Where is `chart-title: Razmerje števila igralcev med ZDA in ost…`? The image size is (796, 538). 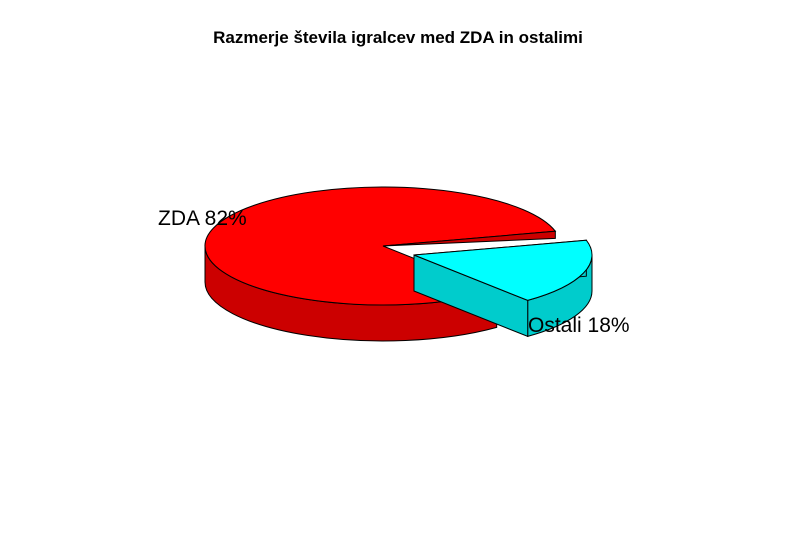 chart-title: Razmerje števila igralcev med ZDA in ost… is located at coordinates (398, 37).